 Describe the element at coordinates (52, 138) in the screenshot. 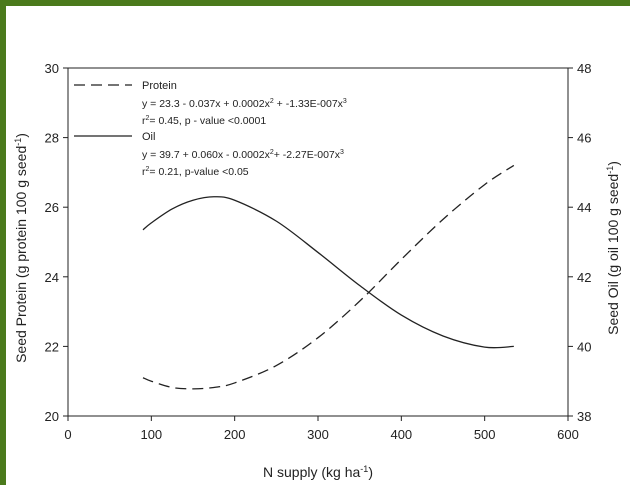

I see `y-left-tick-label: 28` at that location.